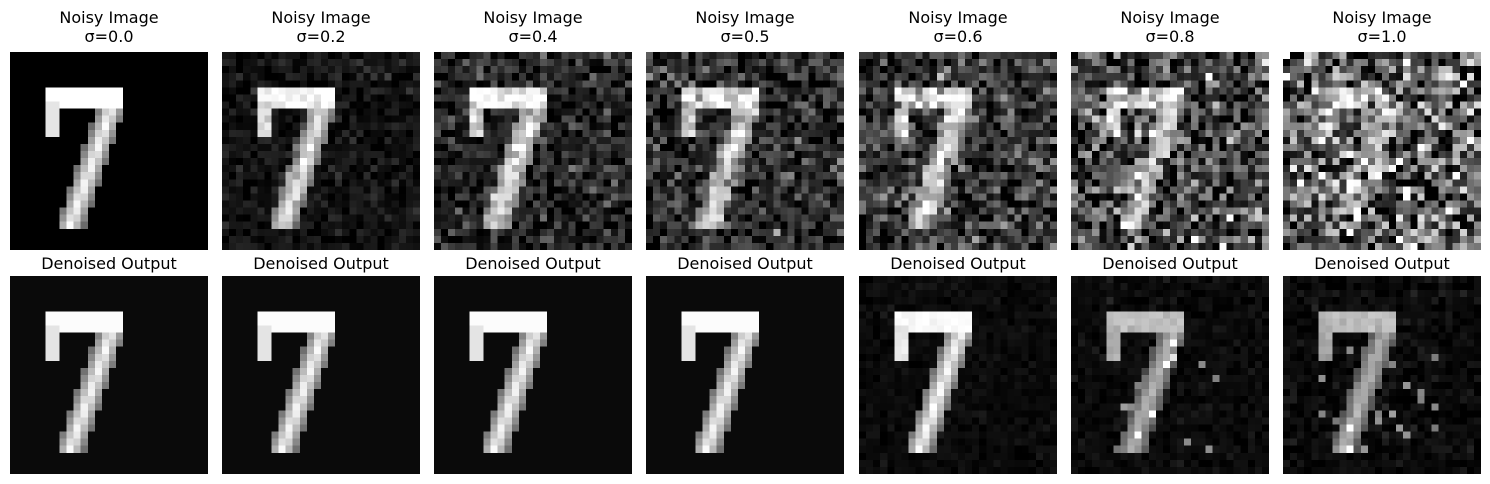 The height and width of the screenshot is (484, 1490). What do you see at coordinates (745, 36) in the screenshot?
I see `sigma-label: σ=0.5` at bounding box center [745, 36].